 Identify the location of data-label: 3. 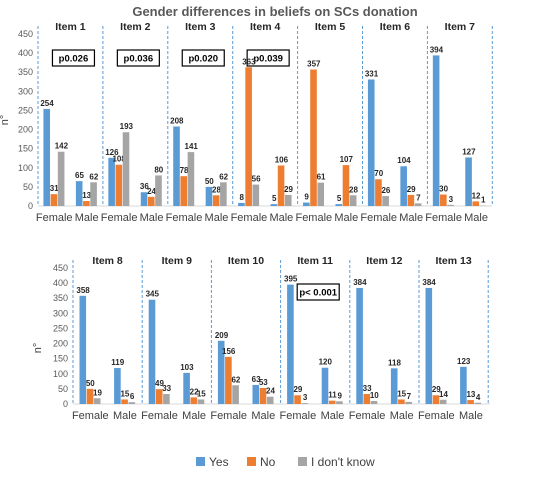
(305, 397).